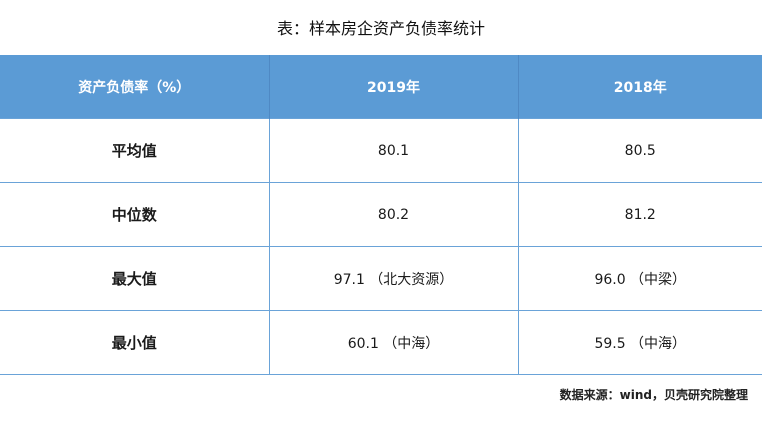  What do you see at coordinates (134, 342) in the screenshot?
I see `row-label: 最小值` at bounding box center [134, 342].